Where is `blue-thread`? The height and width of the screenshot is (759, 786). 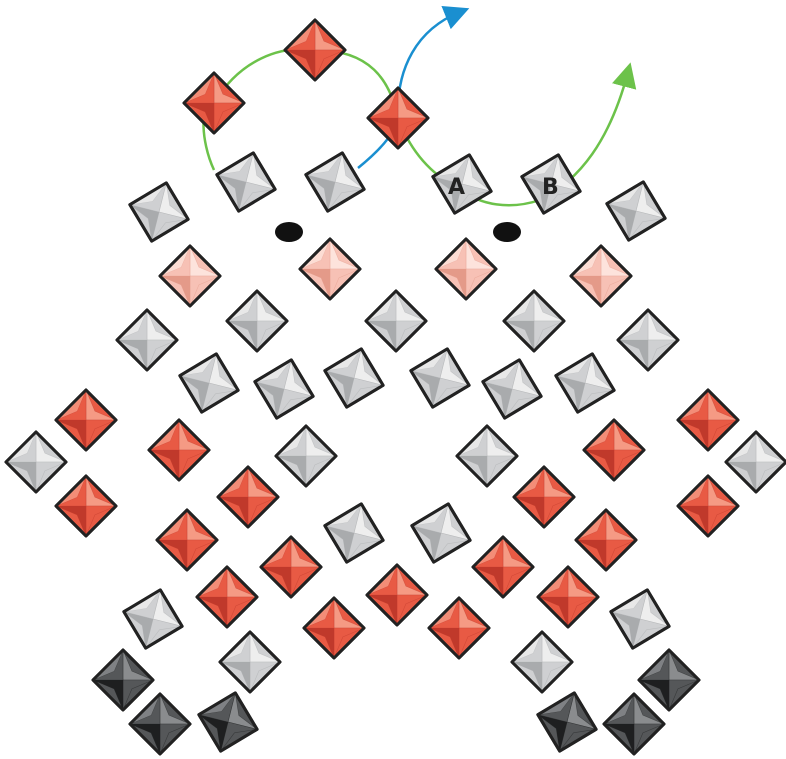 blue-thread is located at coordinates (413, 87).